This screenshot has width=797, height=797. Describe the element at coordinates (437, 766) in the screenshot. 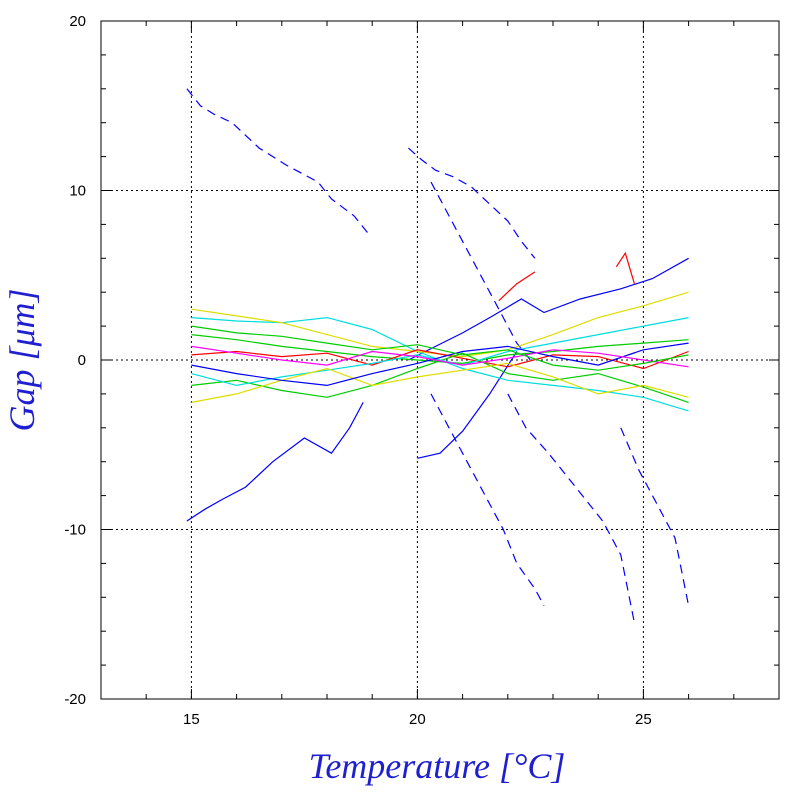

I see `x-axis-title: Temperature [°C]` at that location.